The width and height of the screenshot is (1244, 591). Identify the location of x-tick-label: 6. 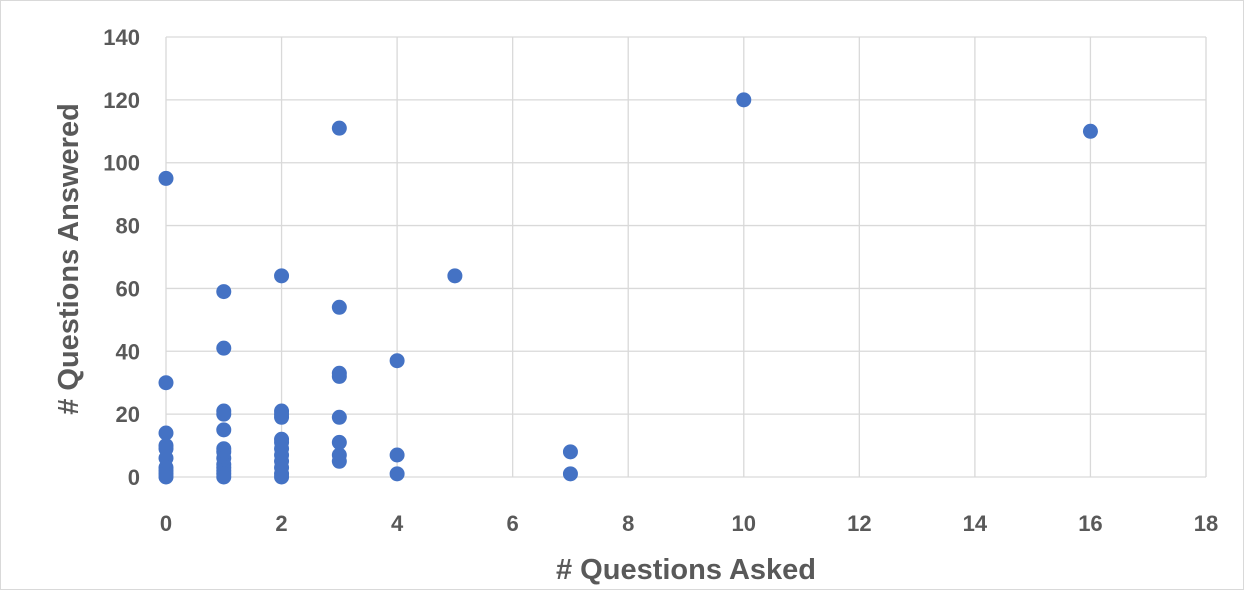
(513, 523).